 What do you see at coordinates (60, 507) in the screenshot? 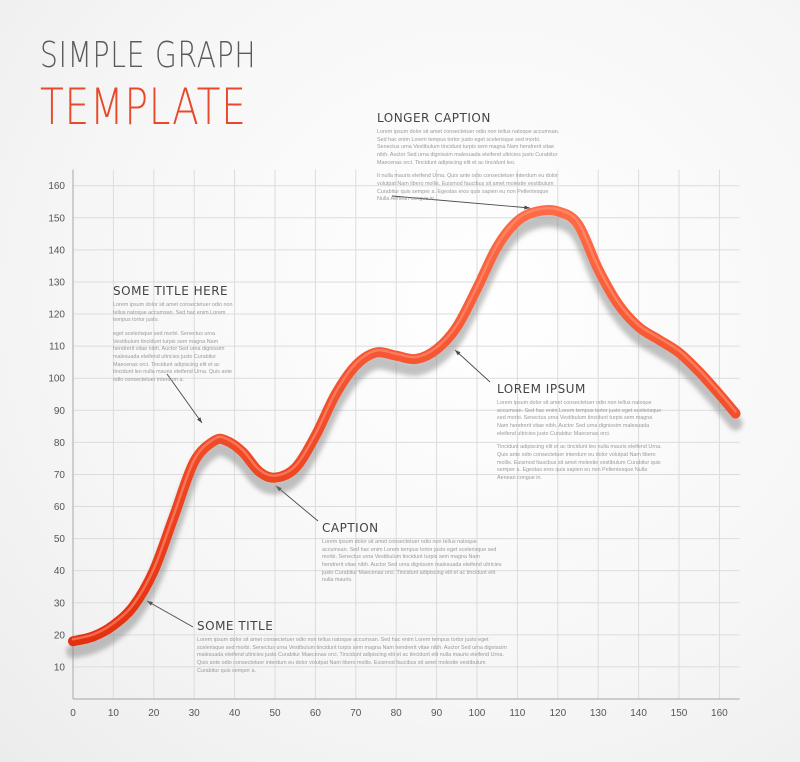
I see `y-tick-label: 60` at bounding box center [60, 507].